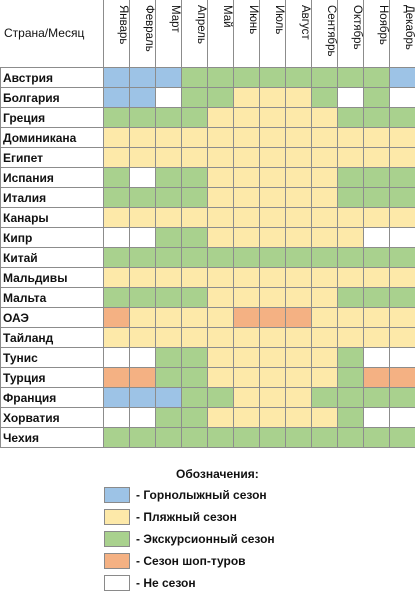 Image resolution: width=415 pixels, height=604 pixels. Describe the element at coordinates (23, 158) in the screenshot. I see `country-label: Египет` at that location.